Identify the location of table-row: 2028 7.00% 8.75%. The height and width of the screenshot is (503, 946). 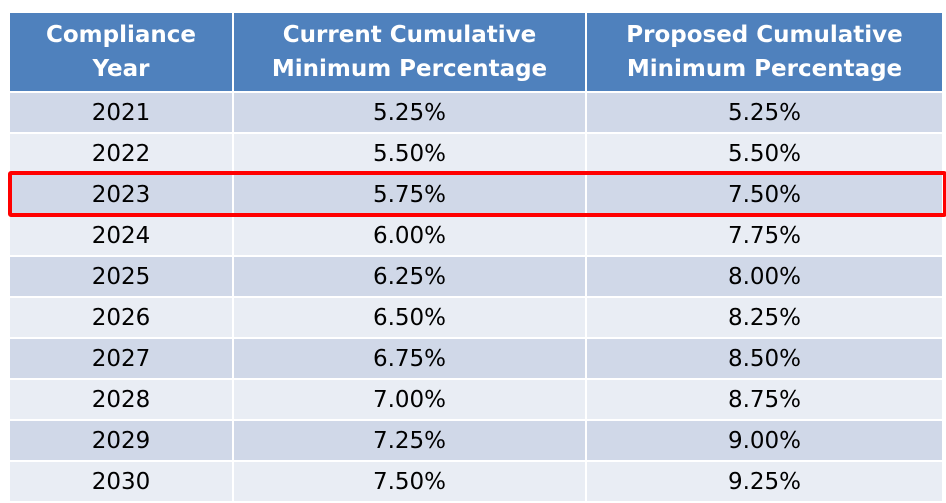
(476, 400).